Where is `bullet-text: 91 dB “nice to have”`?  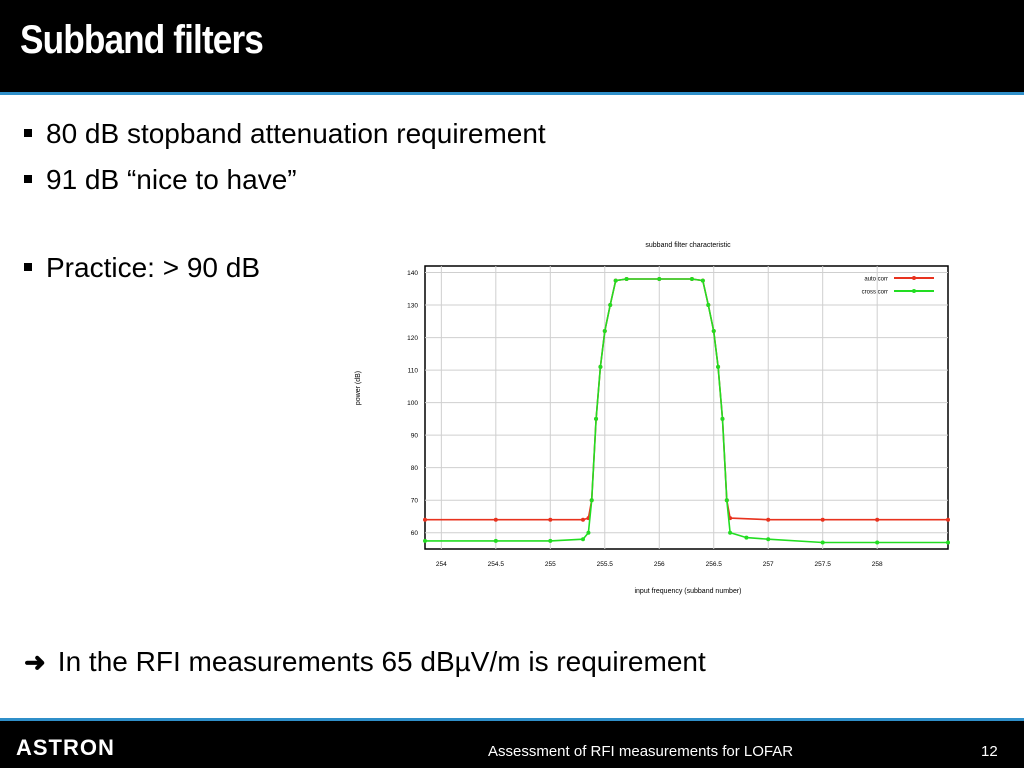
bullet-text: 91 dB “nice to have” is located at coordinates (171, 179).